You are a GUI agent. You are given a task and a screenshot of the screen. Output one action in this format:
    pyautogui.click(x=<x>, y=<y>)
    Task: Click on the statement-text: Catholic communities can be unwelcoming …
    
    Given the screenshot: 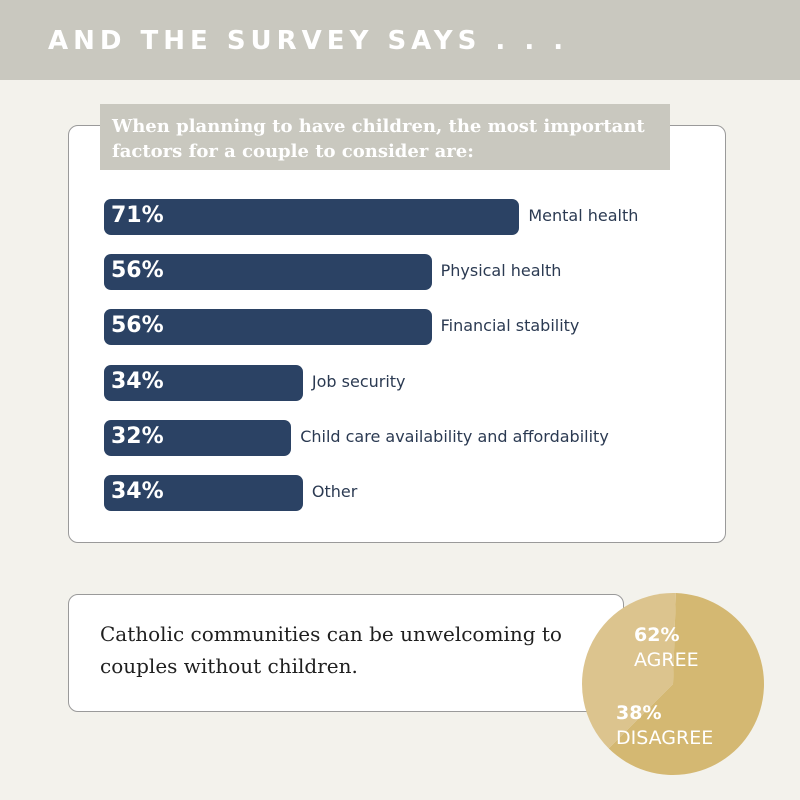 What is the action you would take?
    pyautogui.click(x=331, y=650)
    